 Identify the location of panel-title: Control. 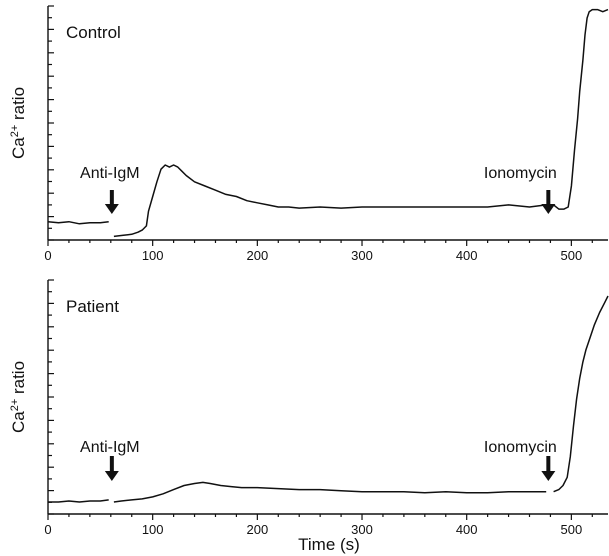
(93, 32).